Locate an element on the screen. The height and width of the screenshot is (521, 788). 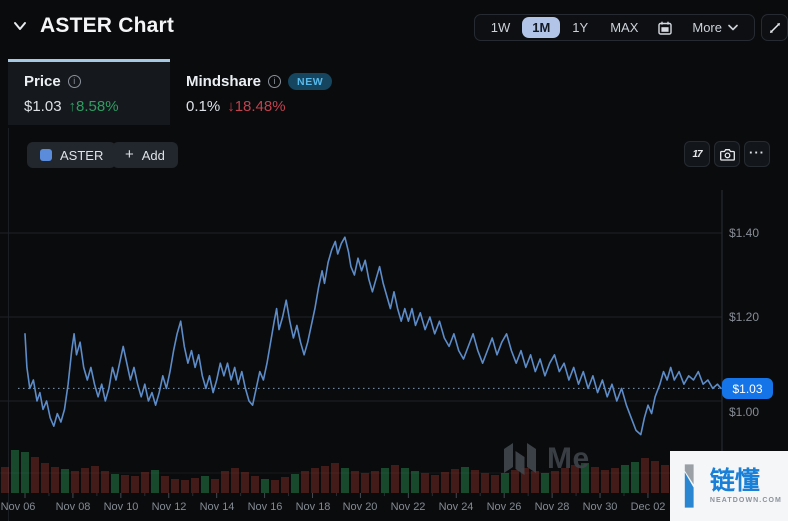
current-price-badge: $1.03 is located at coordinates (747, 388).